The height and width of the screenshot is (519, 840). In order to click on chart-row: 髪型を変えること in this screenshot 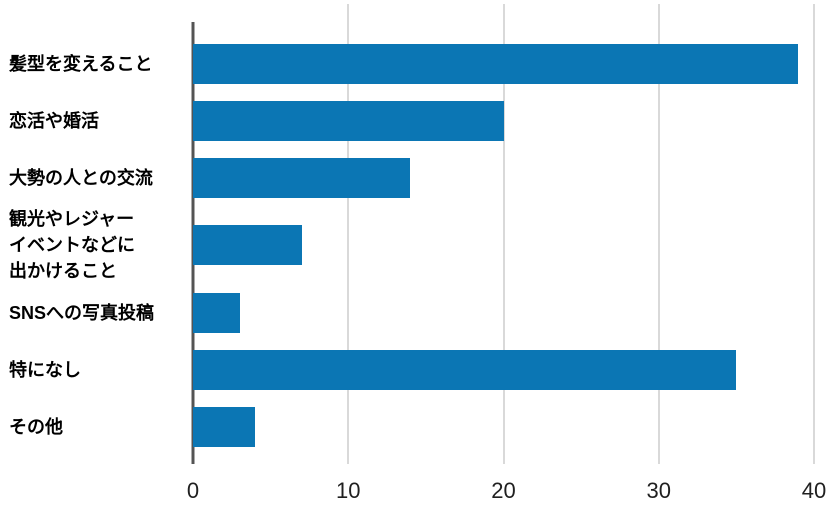, I will do `click(407, 63)`.